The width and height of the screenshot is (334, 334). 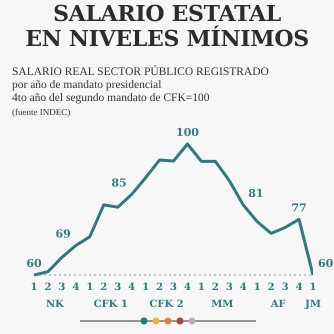 What do you see at coordinates (41, 112) in the screenshot?
I see `text: (fuente INDEC)` at bounding box center [41, 112].